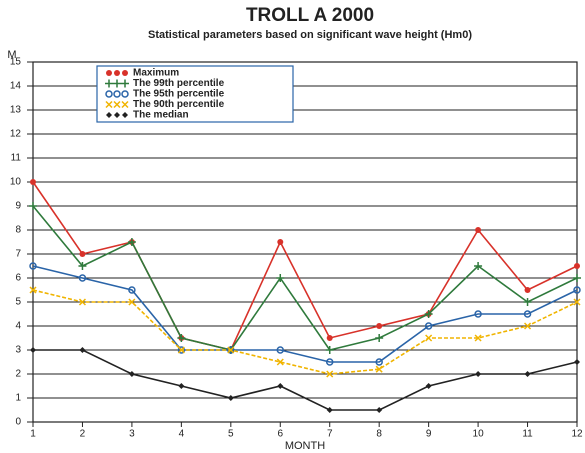 Image resolution: width=585 pixels, height=453 pixels. What do you see at coordinates (179, 83) in the screenshot?
I see `legend-label: The 99th percentile` at bounding box center [179, 83].